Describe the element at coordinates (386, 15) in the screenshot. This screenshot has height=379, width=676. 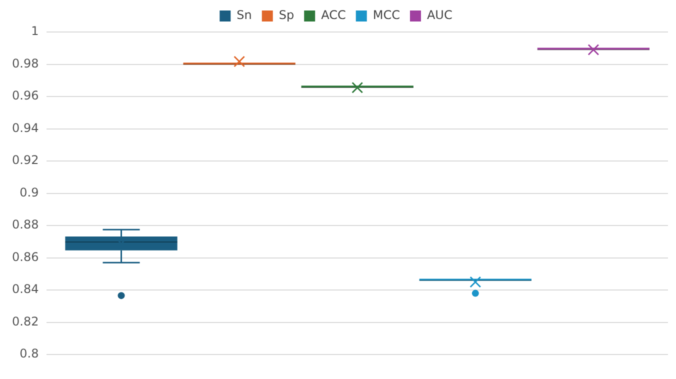
I see `legend-label: MCC` at that location.